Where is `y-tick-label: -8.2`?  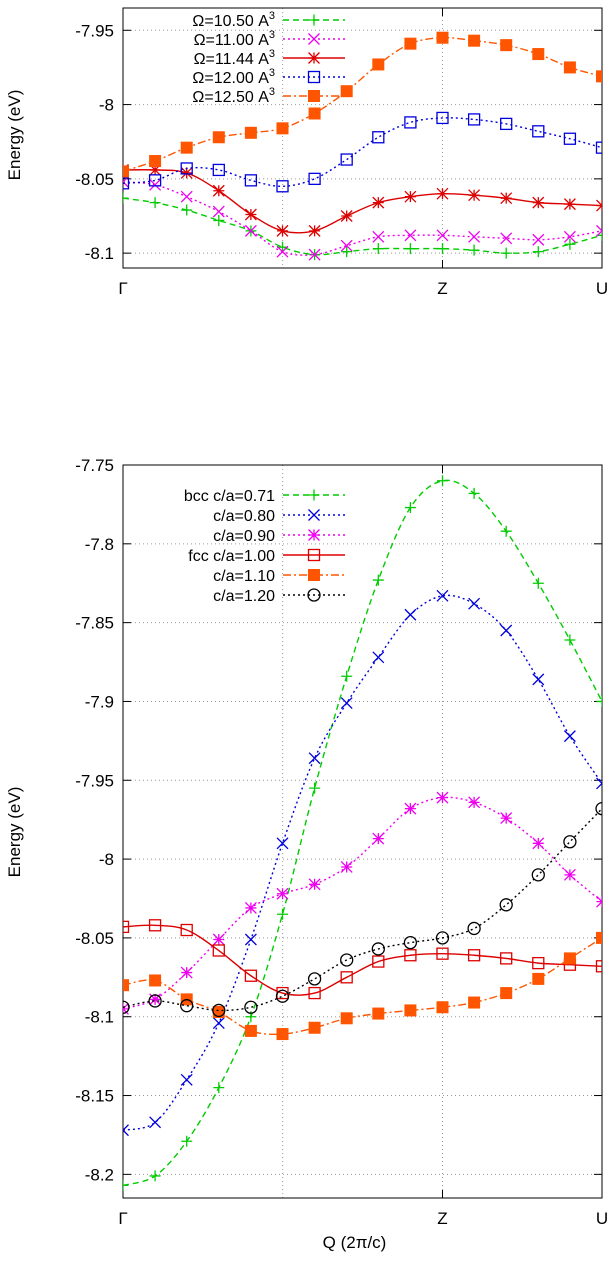
y-tick-label: -8.2 is located at coordinates (99, 1174).